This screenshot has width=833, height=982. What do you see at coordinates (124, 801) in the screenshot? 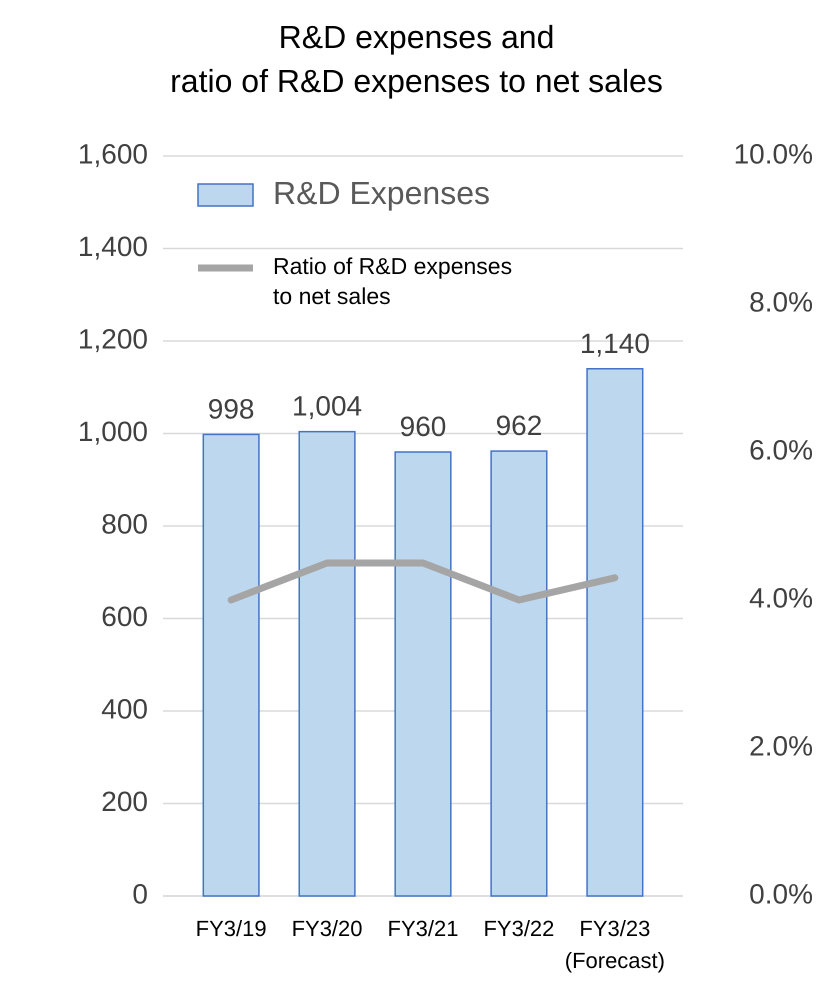
I see `y-tick-label: 200` at bounding box center [124, 801].